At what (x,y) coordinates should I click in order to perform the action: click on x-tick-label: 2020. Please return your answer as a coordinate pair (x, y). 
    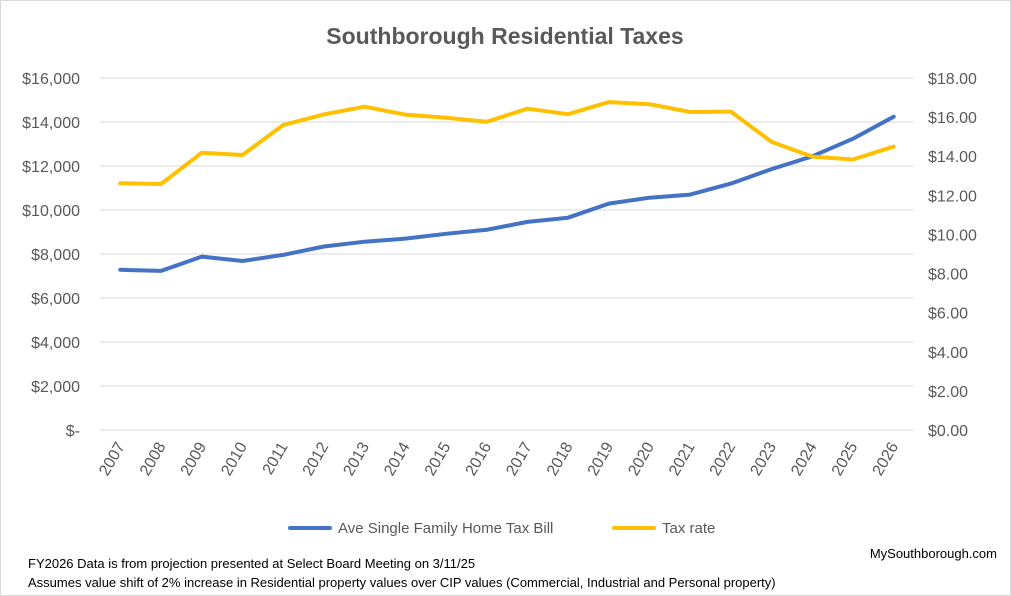
    Looking at the image, I should click on (641, 458).